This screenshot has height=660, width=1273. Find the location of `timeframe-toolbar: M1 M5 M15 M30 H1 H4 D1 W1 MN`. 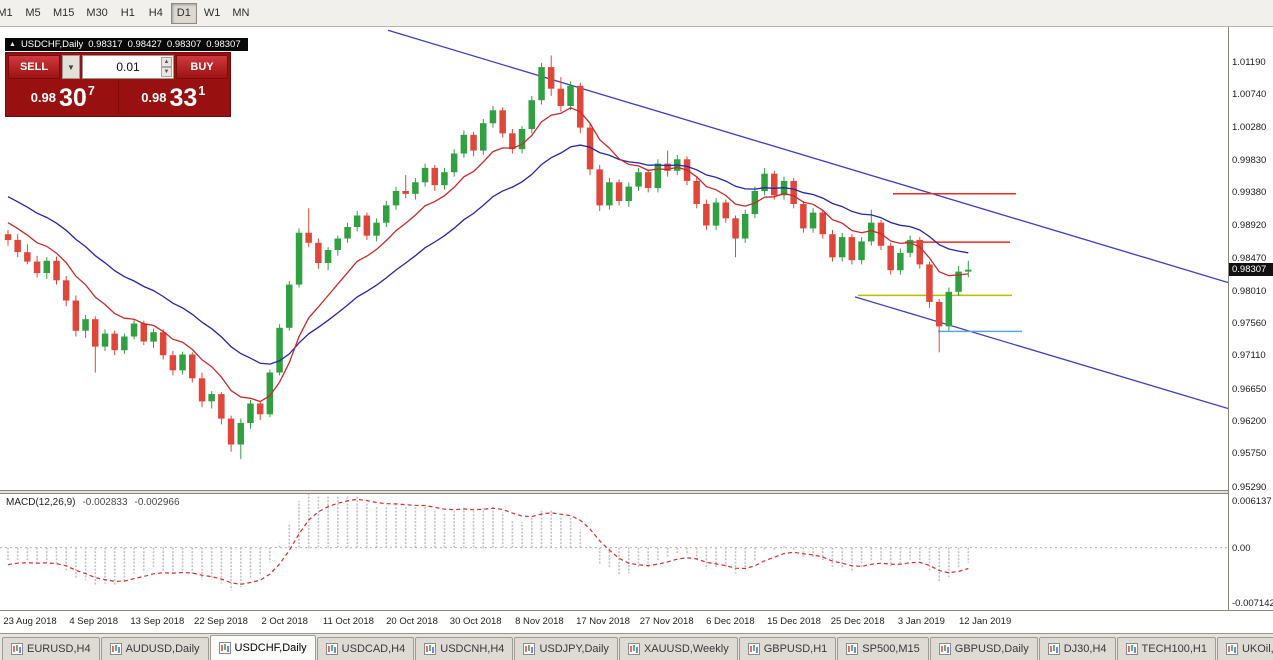

timeframe-toolbar: M1 M5 M15 M30 H1 H4 D1 W1 MN is located at coordinates (636, 13).